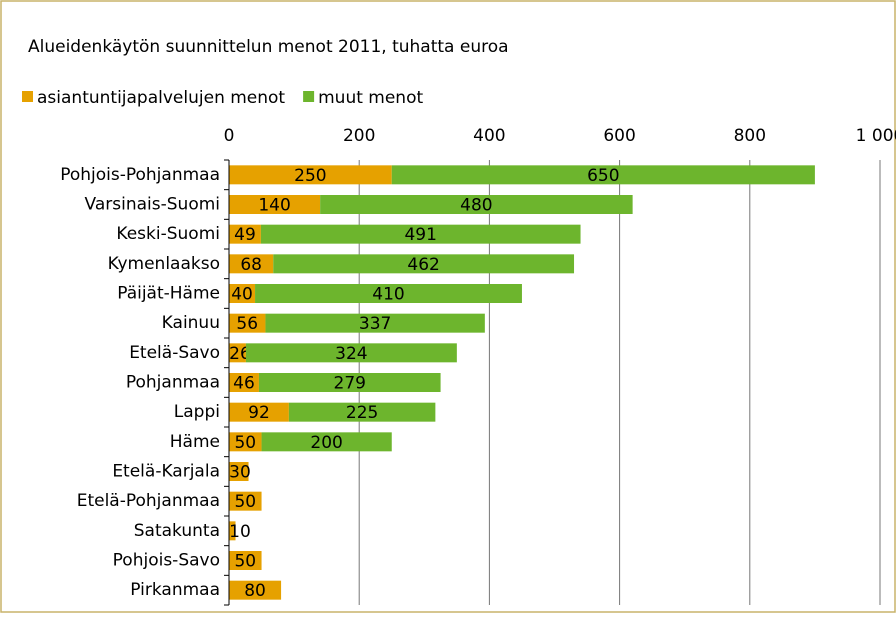  I want to click on data-label: 80, so click(255, 591).